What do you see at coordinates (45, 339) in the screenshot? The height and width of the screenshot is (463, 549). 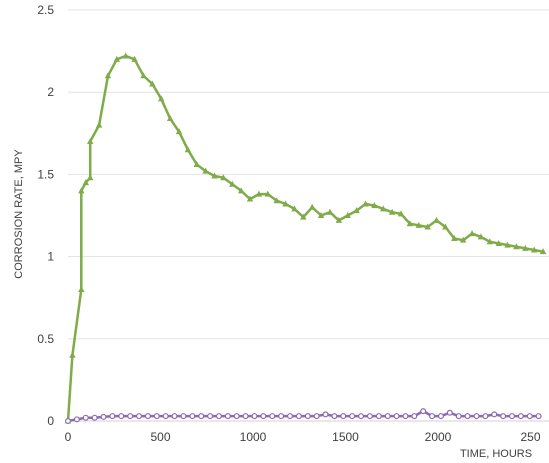 I see `y-tick-label: 0.5` at bounding box center [45, 339].